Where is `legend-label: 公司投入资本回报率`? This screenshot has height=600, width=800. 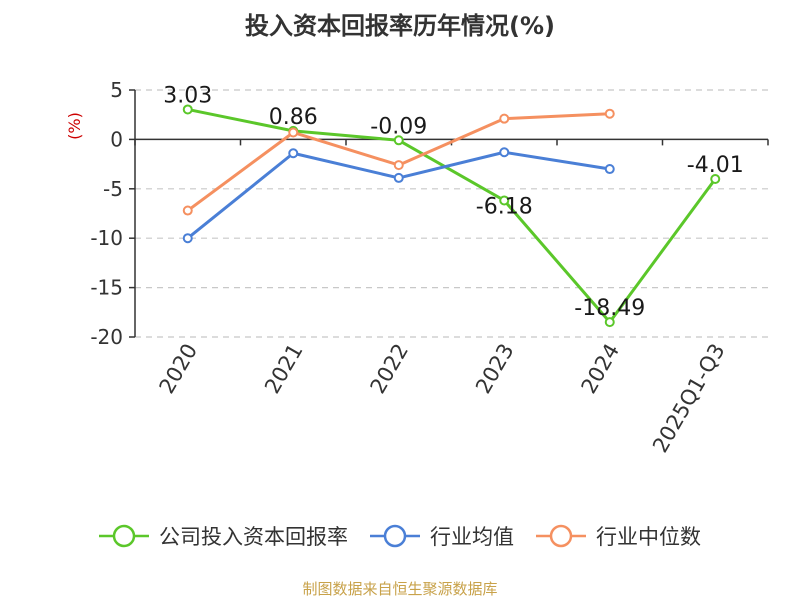
legend-label: 公司投入资本回报率 is located at coordinates (253, 537).